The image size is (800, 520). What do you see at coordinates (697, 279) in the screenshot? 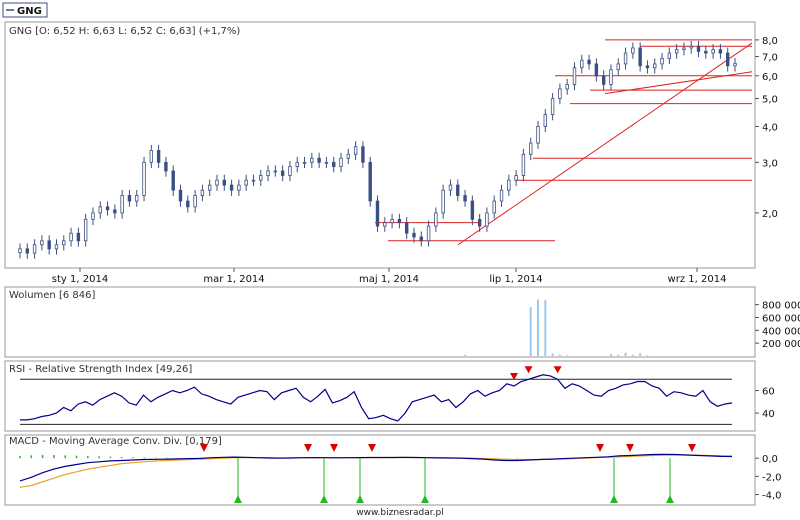
I see `price-x-tick-label: wrz 1, 2014` at bounding box center [697, 279].